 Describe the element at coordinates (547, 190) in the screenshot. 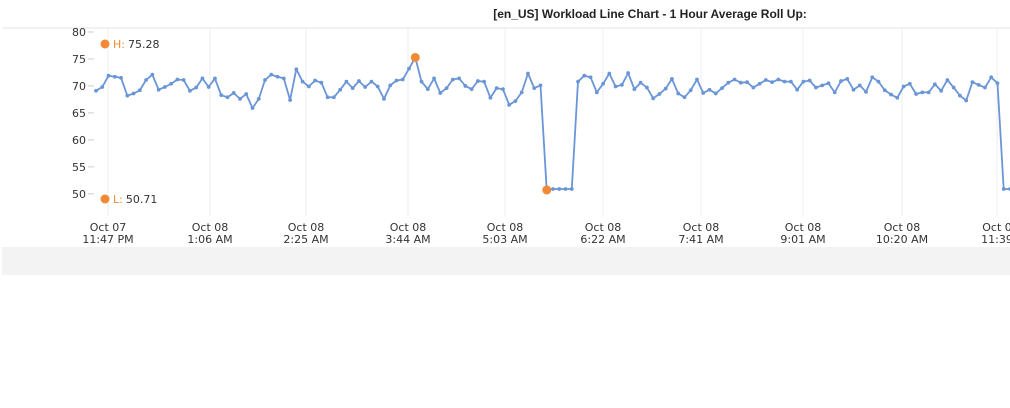

I see `low-marker-dot` at that location.